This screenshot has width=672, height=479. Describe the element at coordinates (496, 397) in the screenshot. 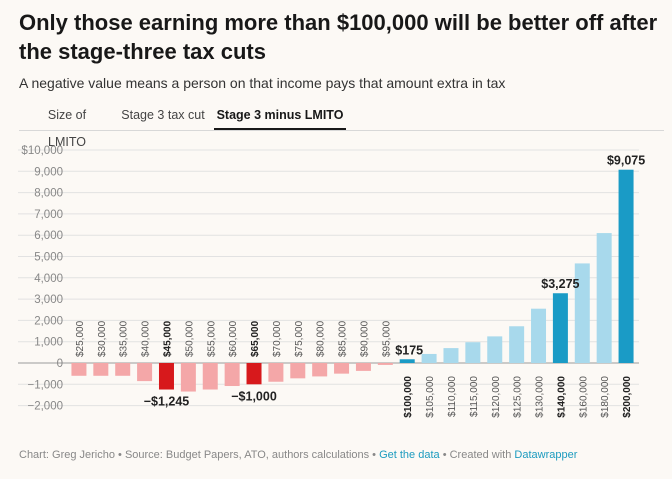

I see `category-label: $120,000` at that location.